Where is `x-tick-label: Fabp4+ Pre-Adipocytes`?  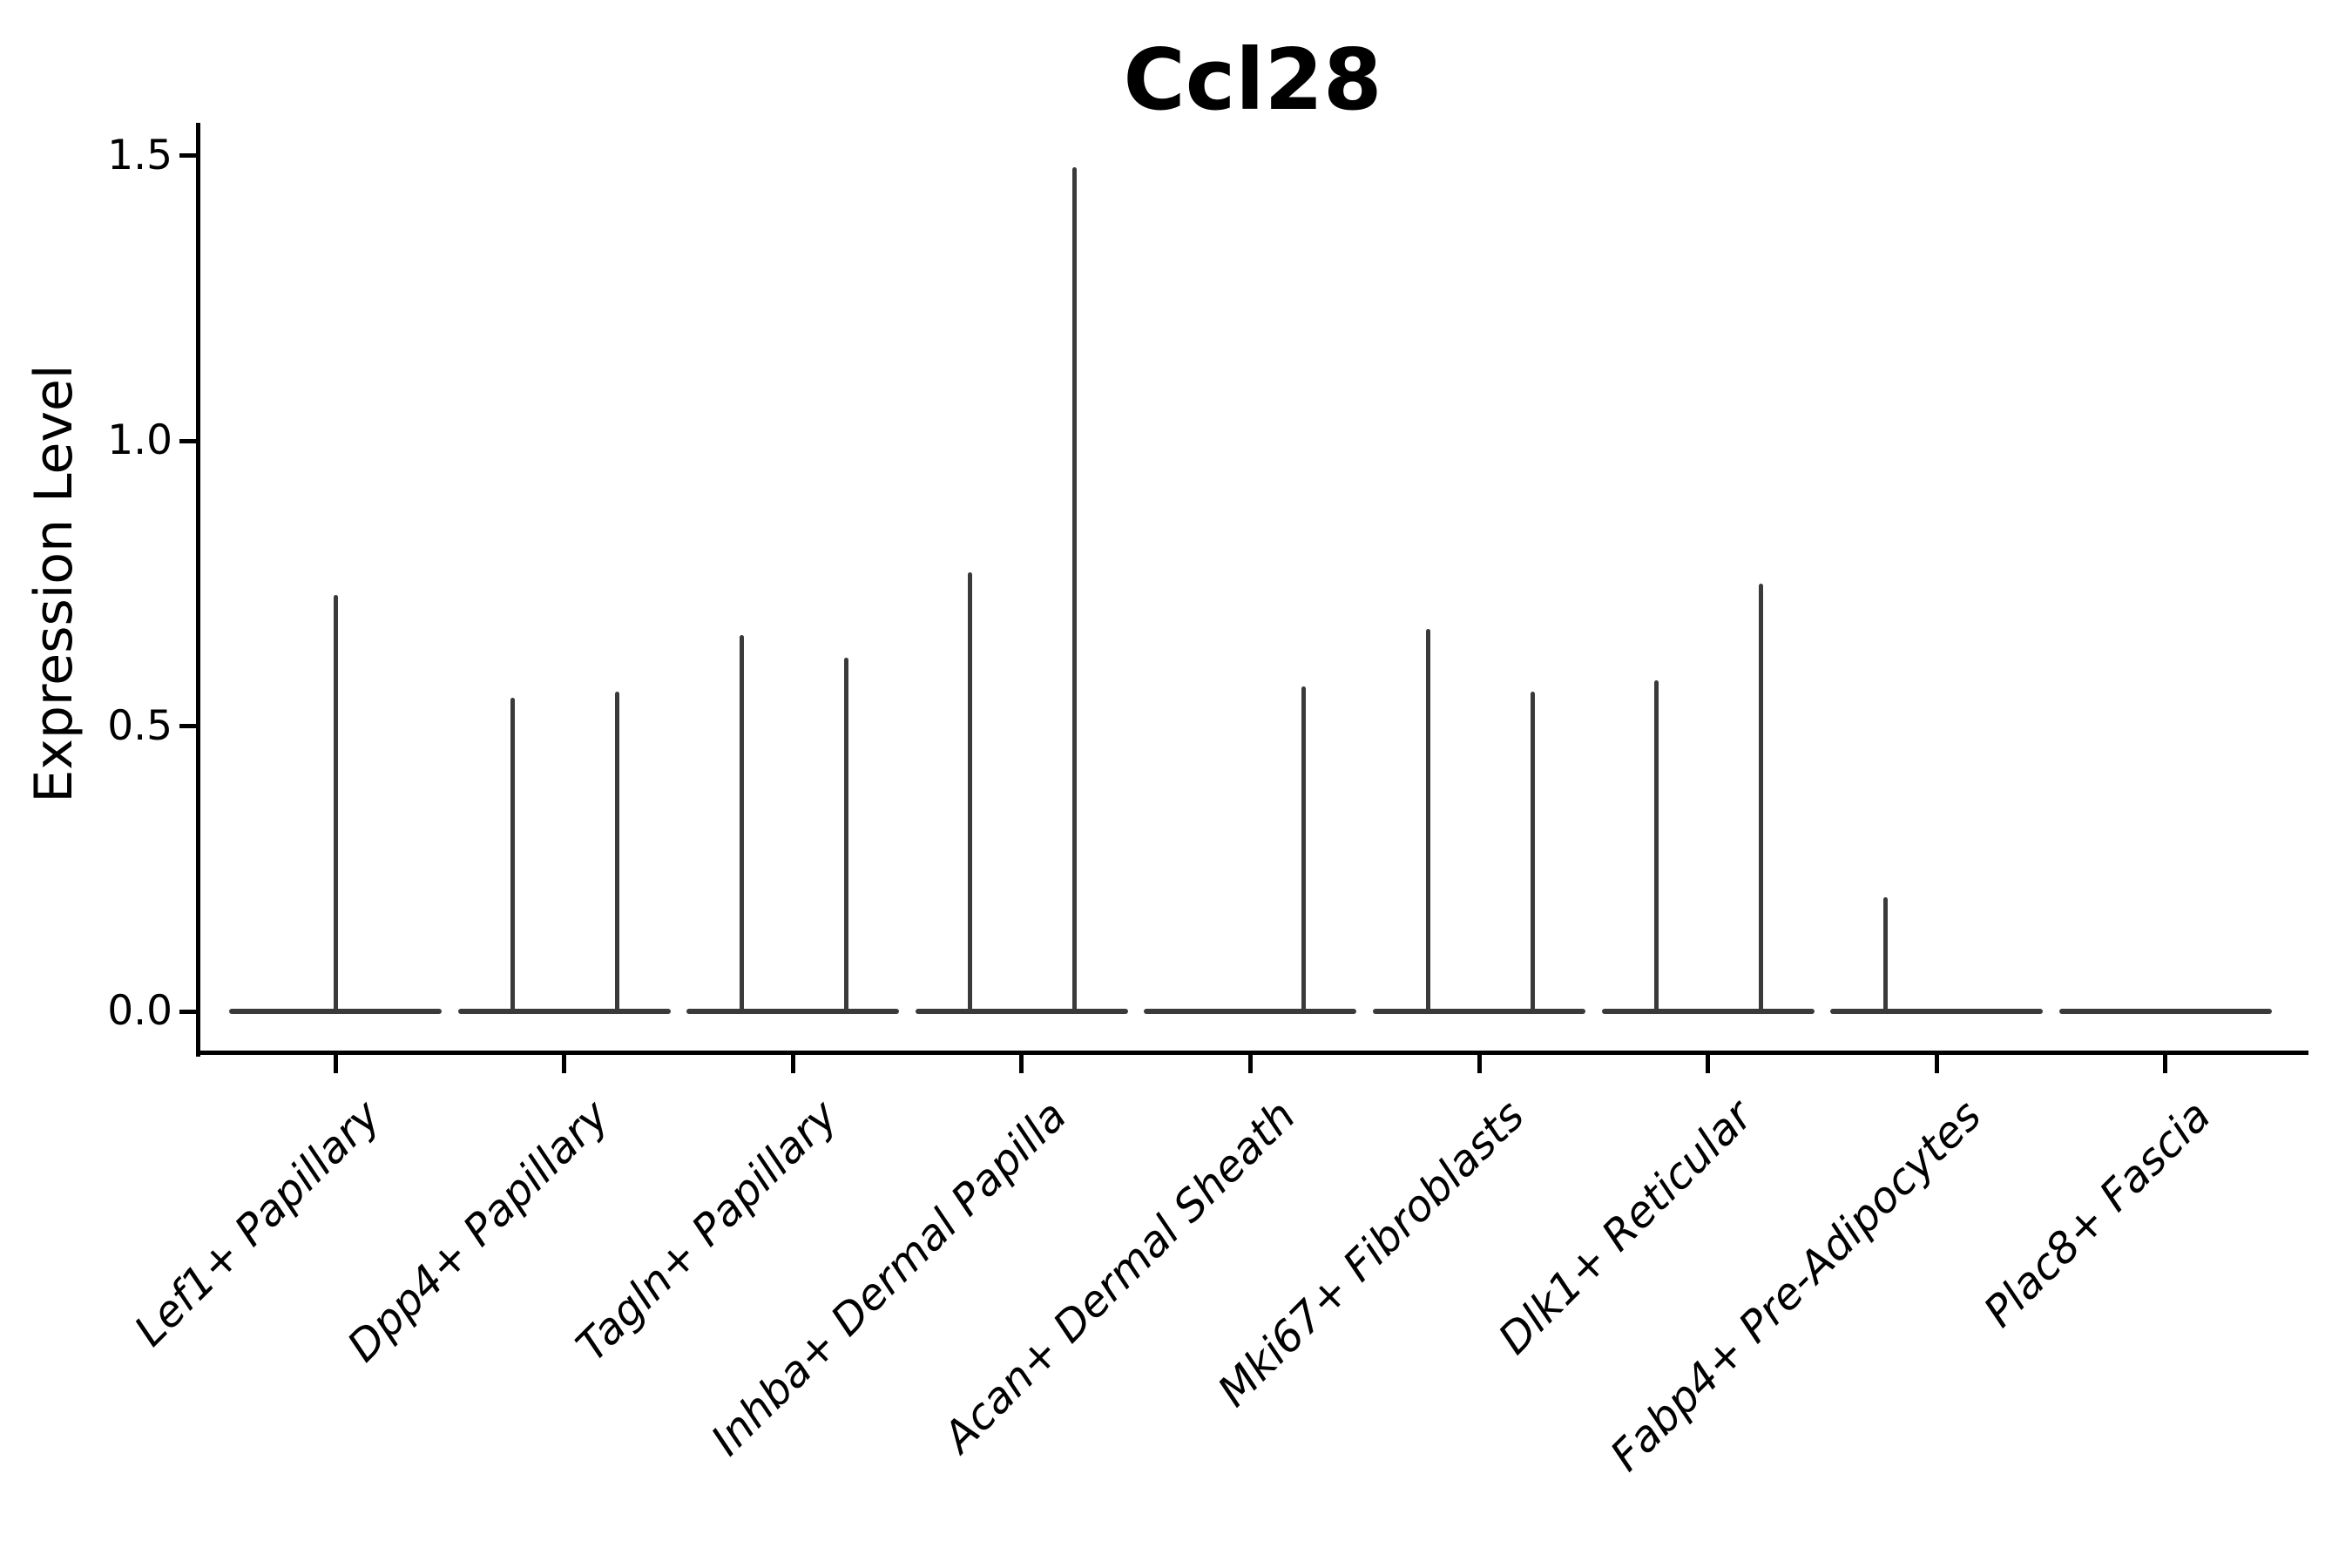 x-tick-label: Fabp4+ Pre-Adipocytes is located at coordinates (1796, 1286).